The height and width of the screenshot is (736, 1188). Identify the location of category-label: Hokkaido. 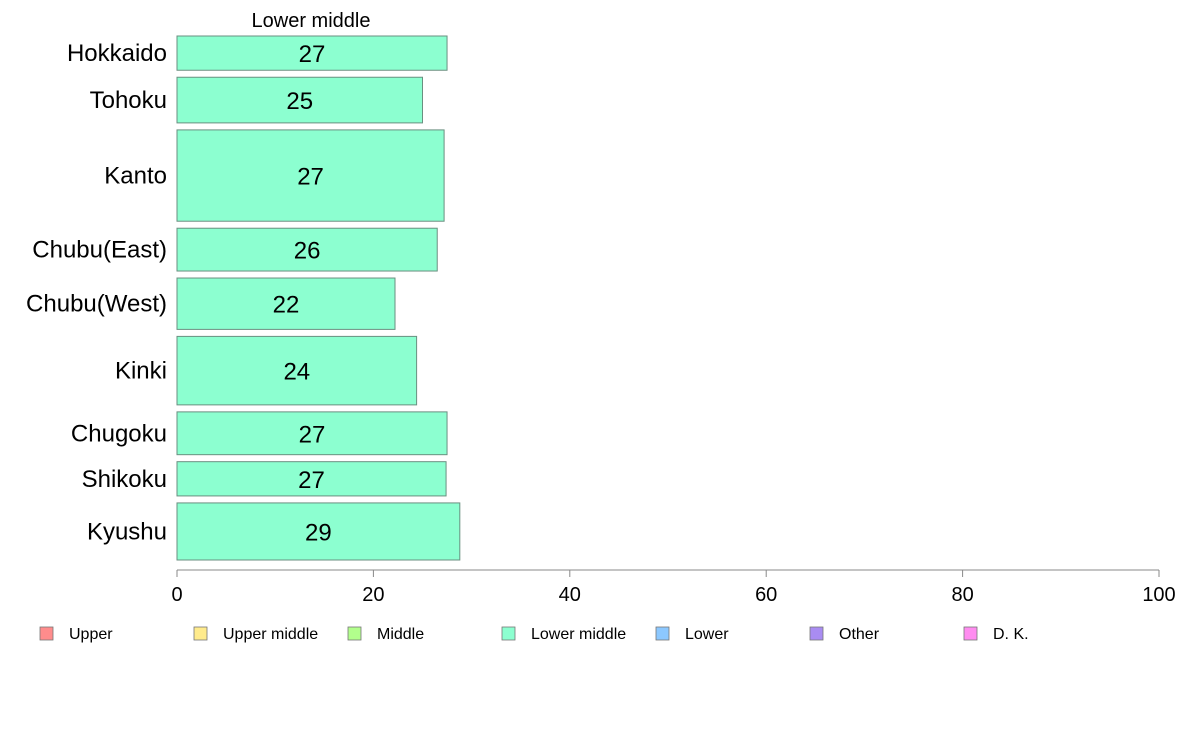
(117, 53).